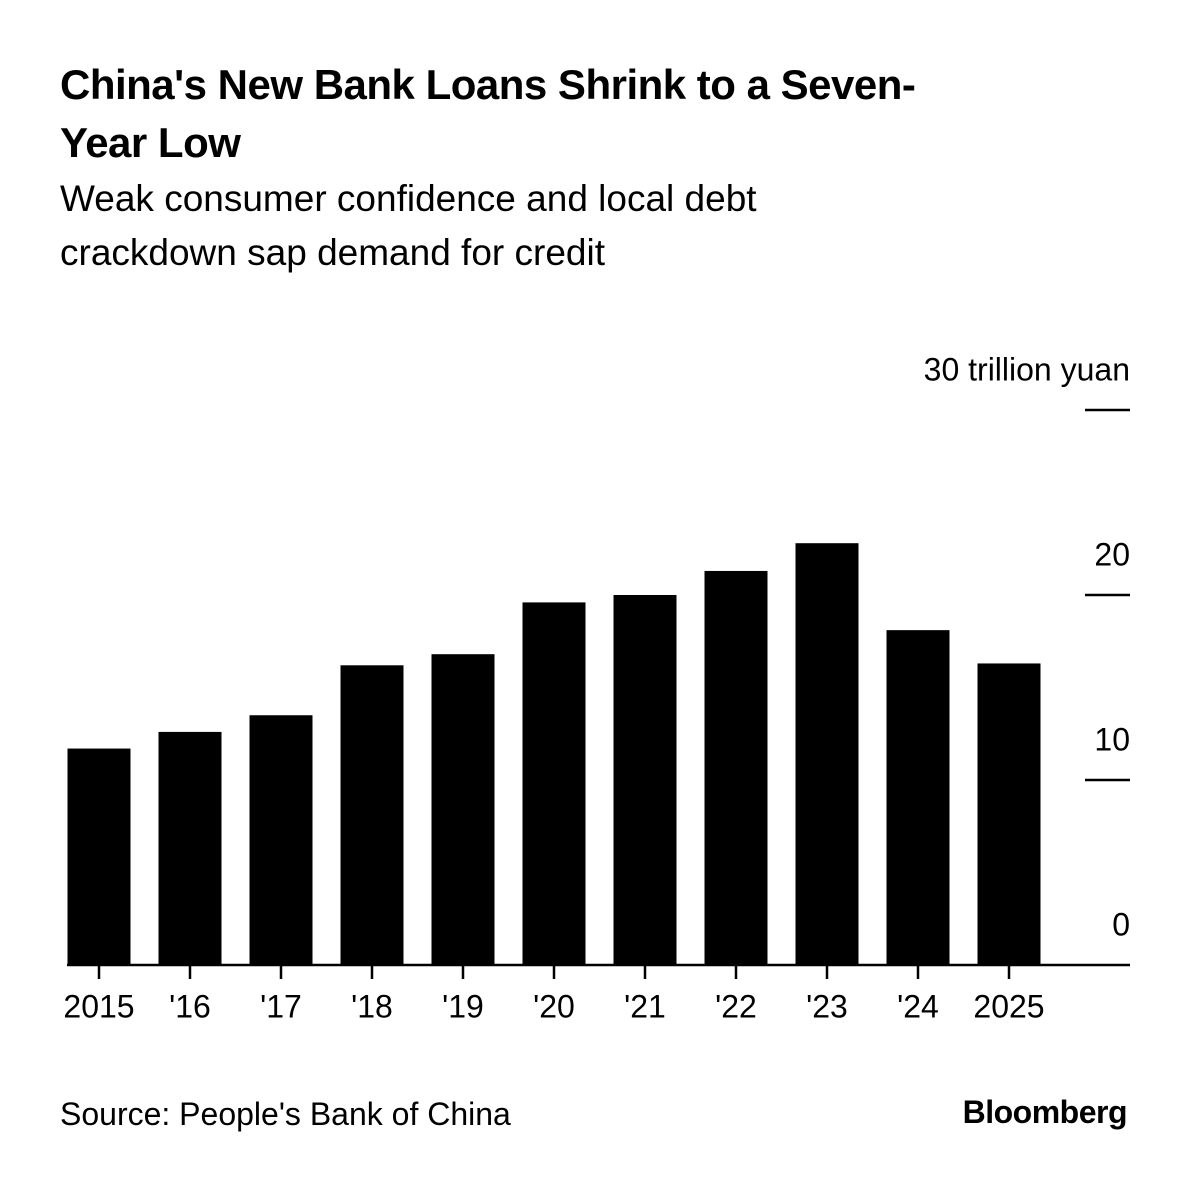 The width and height of the screenshot is (1200, 1195). What do you see at coordinates (1045, 1112) in the screenshot?
I see `brand-logo: Bloomberg` at bounding box center [1045, 1112].